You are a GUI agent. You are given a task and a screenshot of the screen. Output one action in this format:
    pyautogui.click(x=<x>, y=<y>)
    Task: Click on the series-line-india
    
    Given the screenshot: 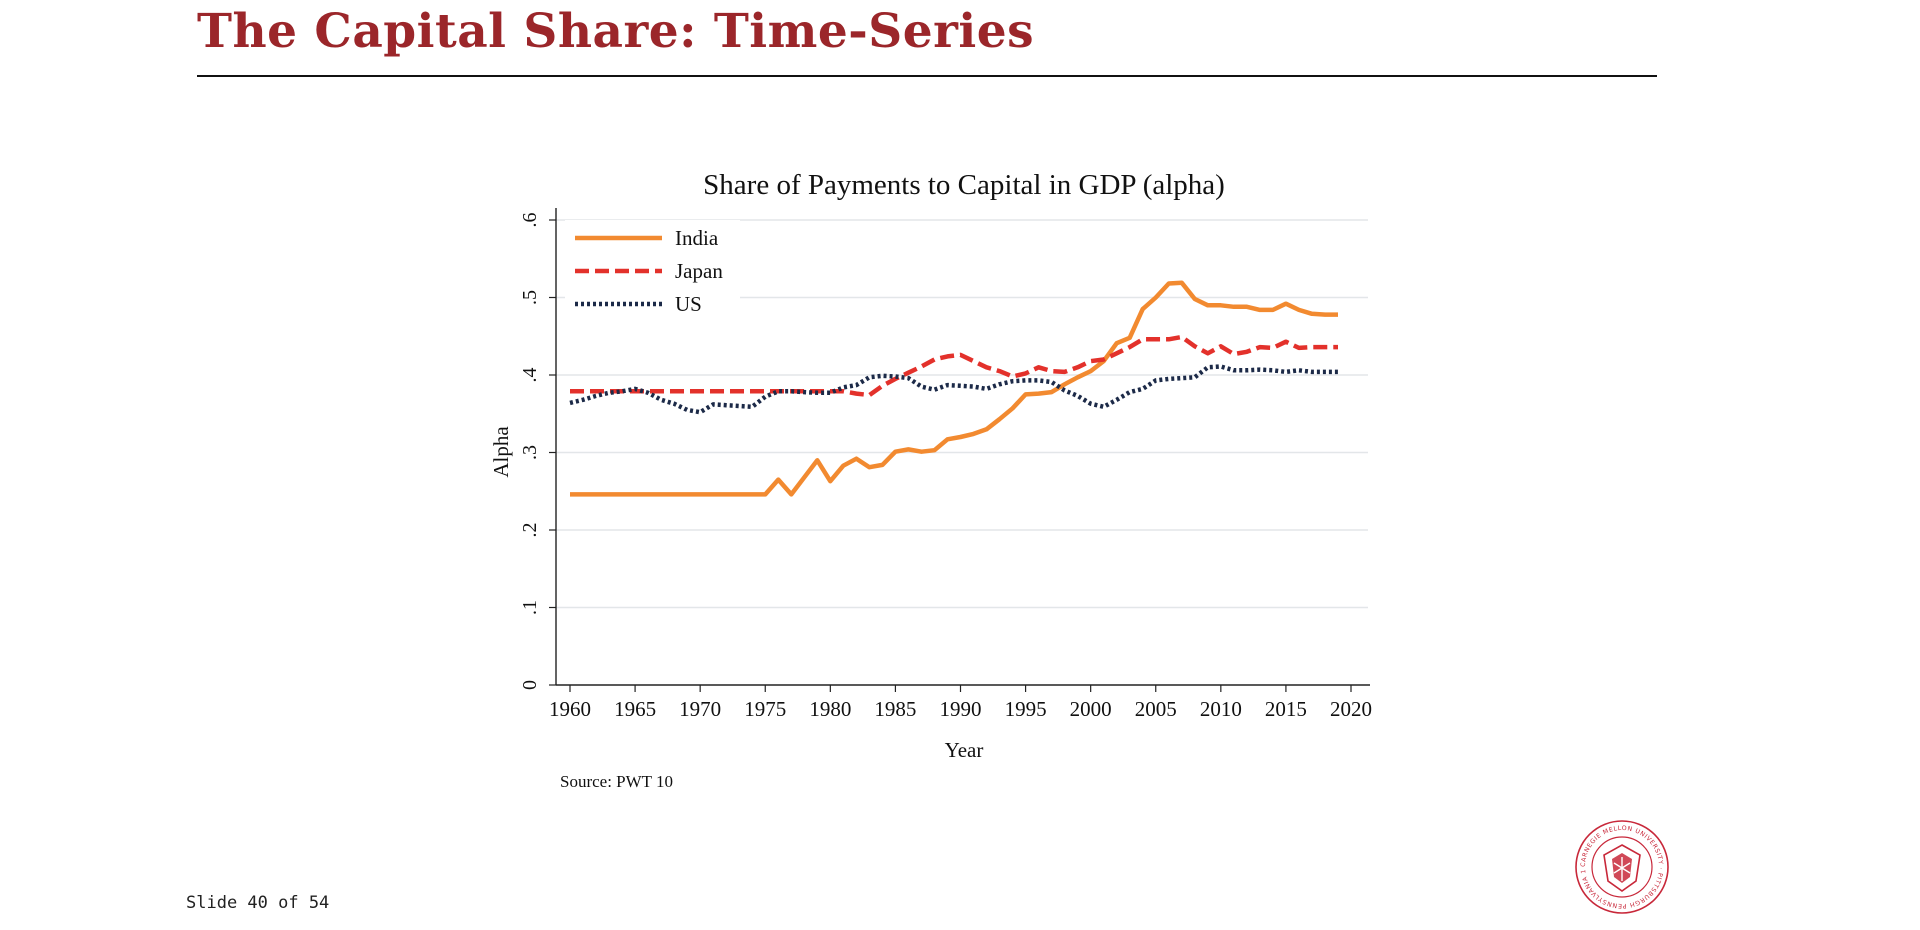 What is the action you would take?
    pyautogui.click(x=954, y=388)
    